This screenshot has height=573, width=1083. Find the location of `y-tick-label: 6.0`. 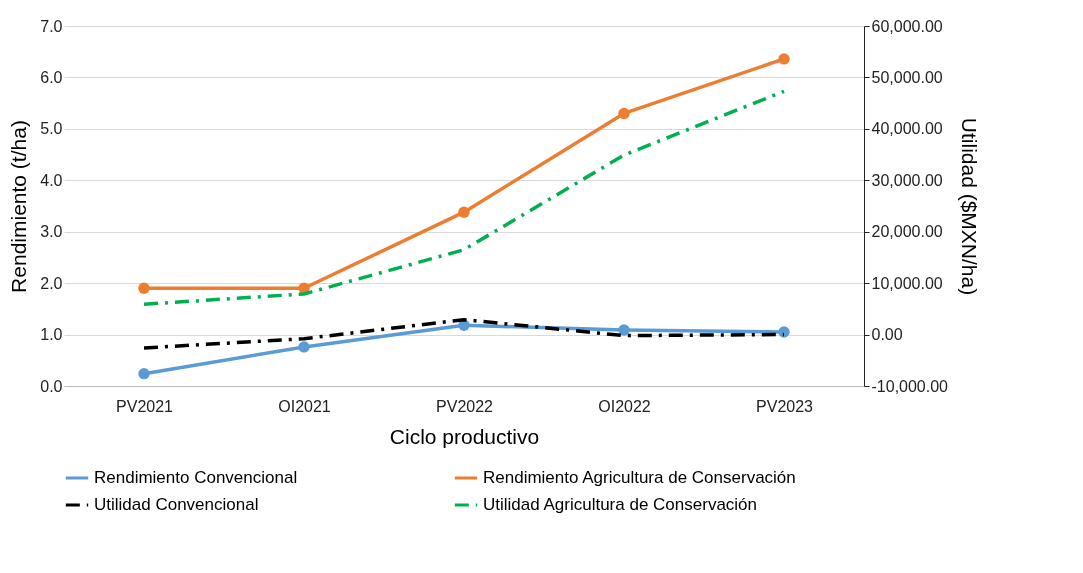

y-tick-label: 6.0 is located at coordinates (51, 77).